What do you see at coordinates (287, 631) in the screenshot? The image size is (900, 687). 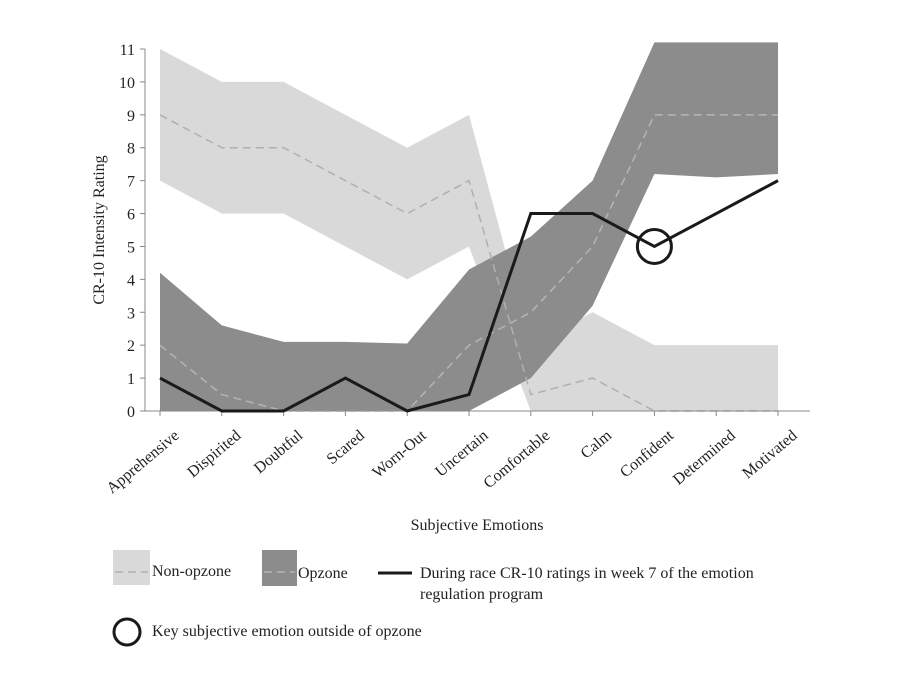 I see `legend-label: Key subjective emotion outside of opzone` at bounding box center [287, 631].